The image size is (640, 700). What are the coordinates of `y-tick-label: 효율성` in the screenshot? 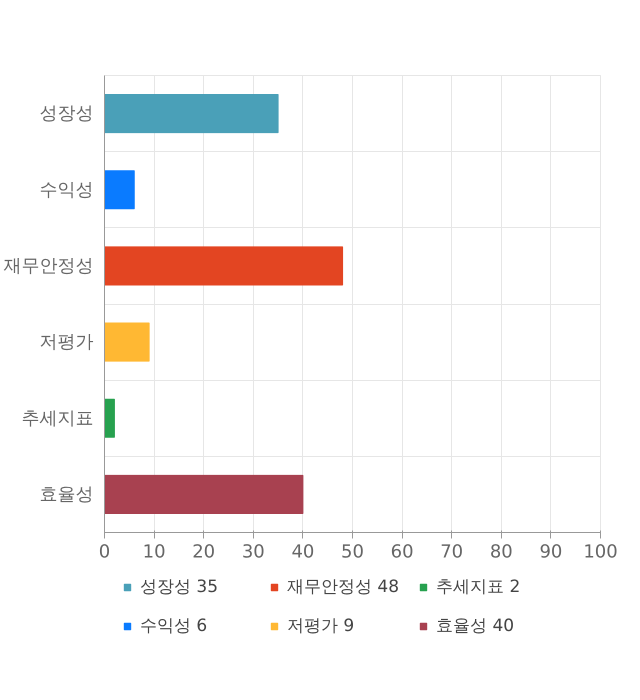 It's located at (67, 494).